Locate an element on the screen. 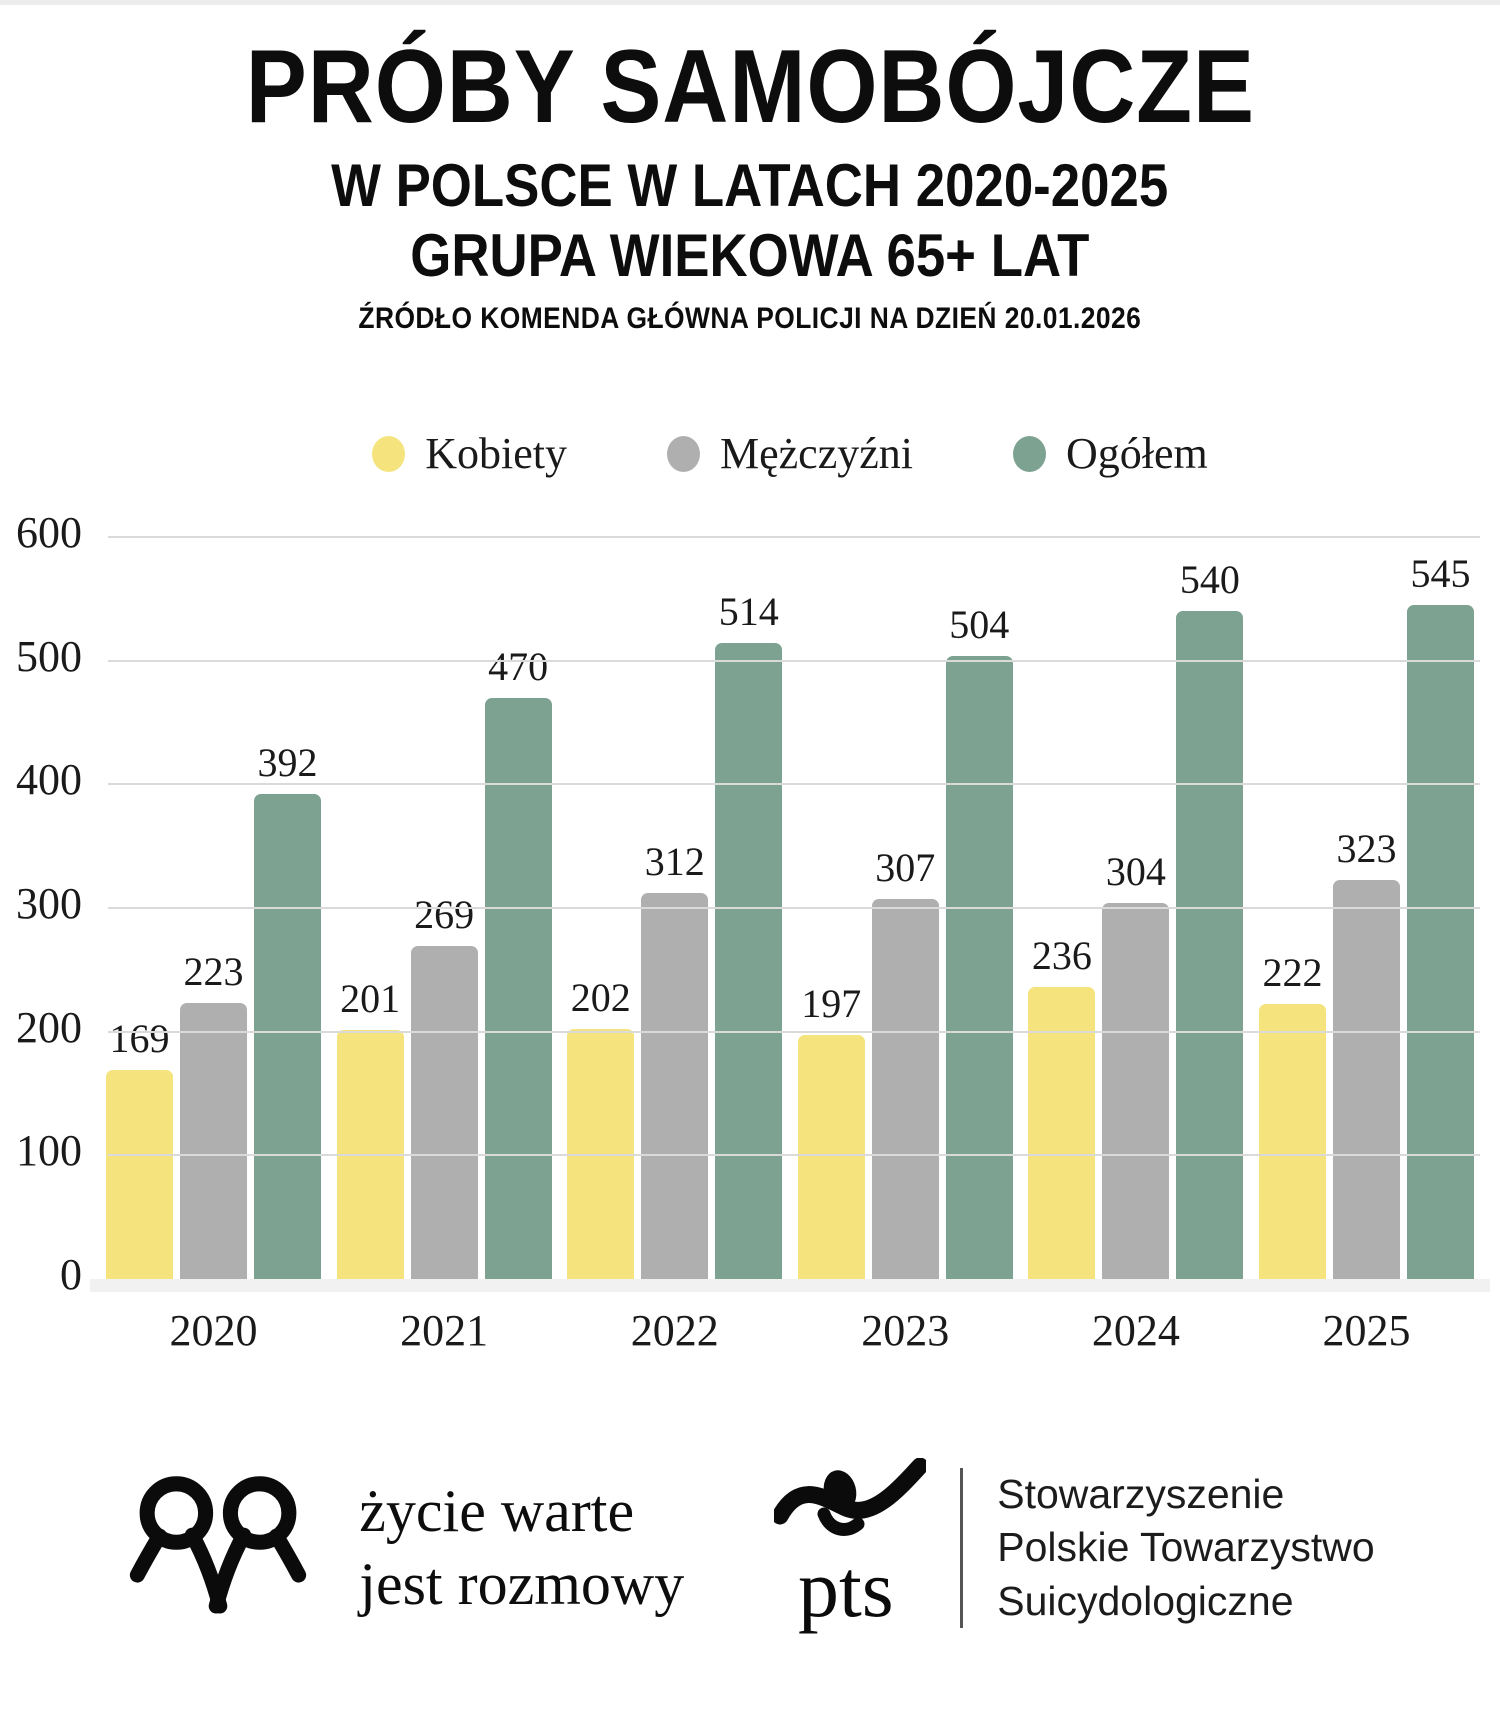 The width and height of the screenshot is (1500, 1726). bar-value-label: 201 is located at coordinates (370, 999).